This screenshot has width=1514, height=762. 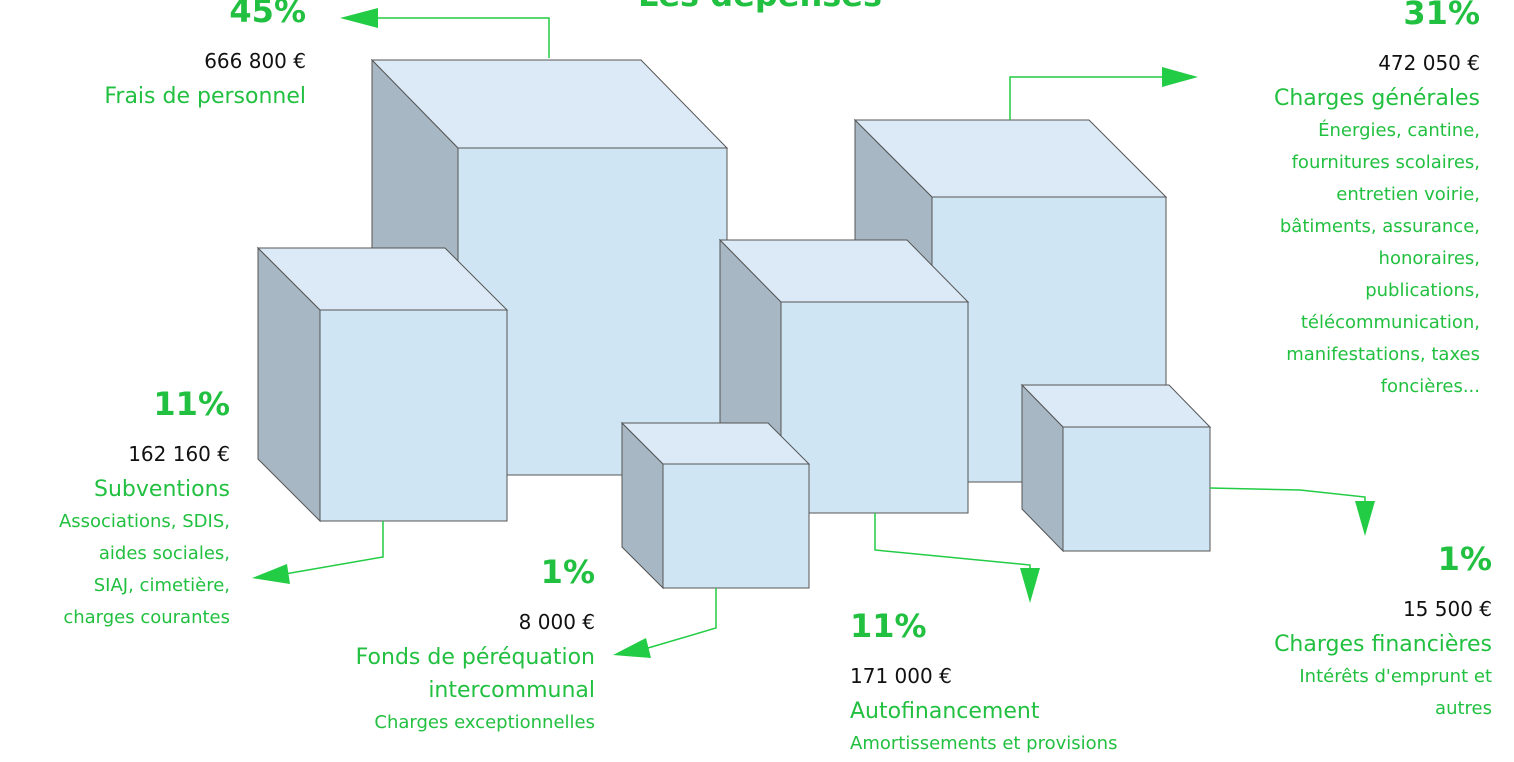 What do you see at coordinates (1463, 708) in the screenshot?
I see `detail: autres` at bounding box center [1463, 708].